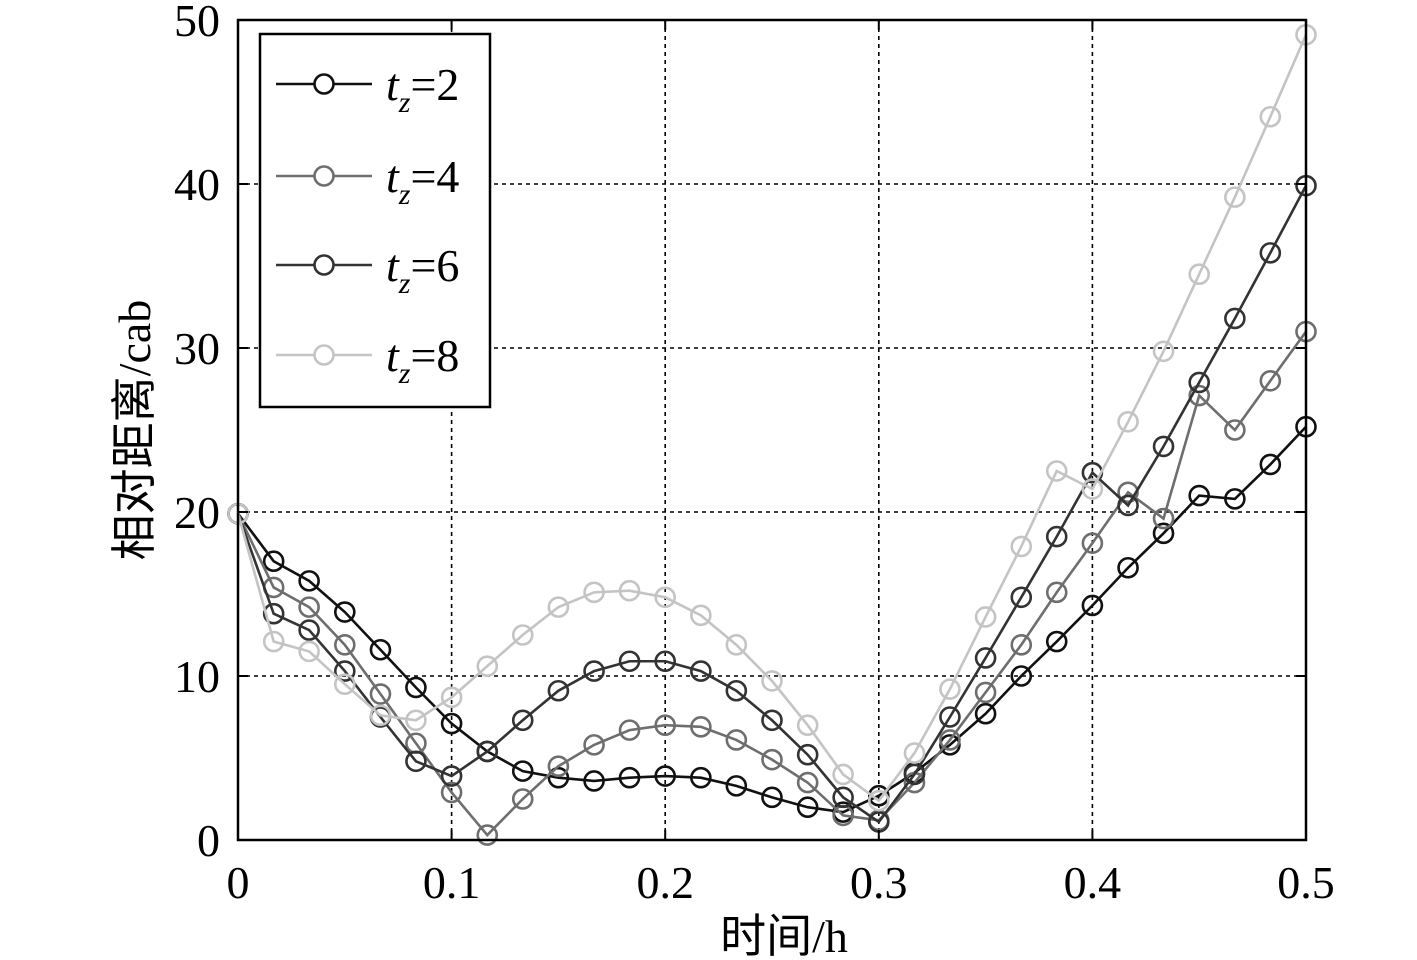 The image size is (1417, 960). Describe the element at coordinates (208, 840) in the screenshot. I see `y-tick-label: 0` at that location.